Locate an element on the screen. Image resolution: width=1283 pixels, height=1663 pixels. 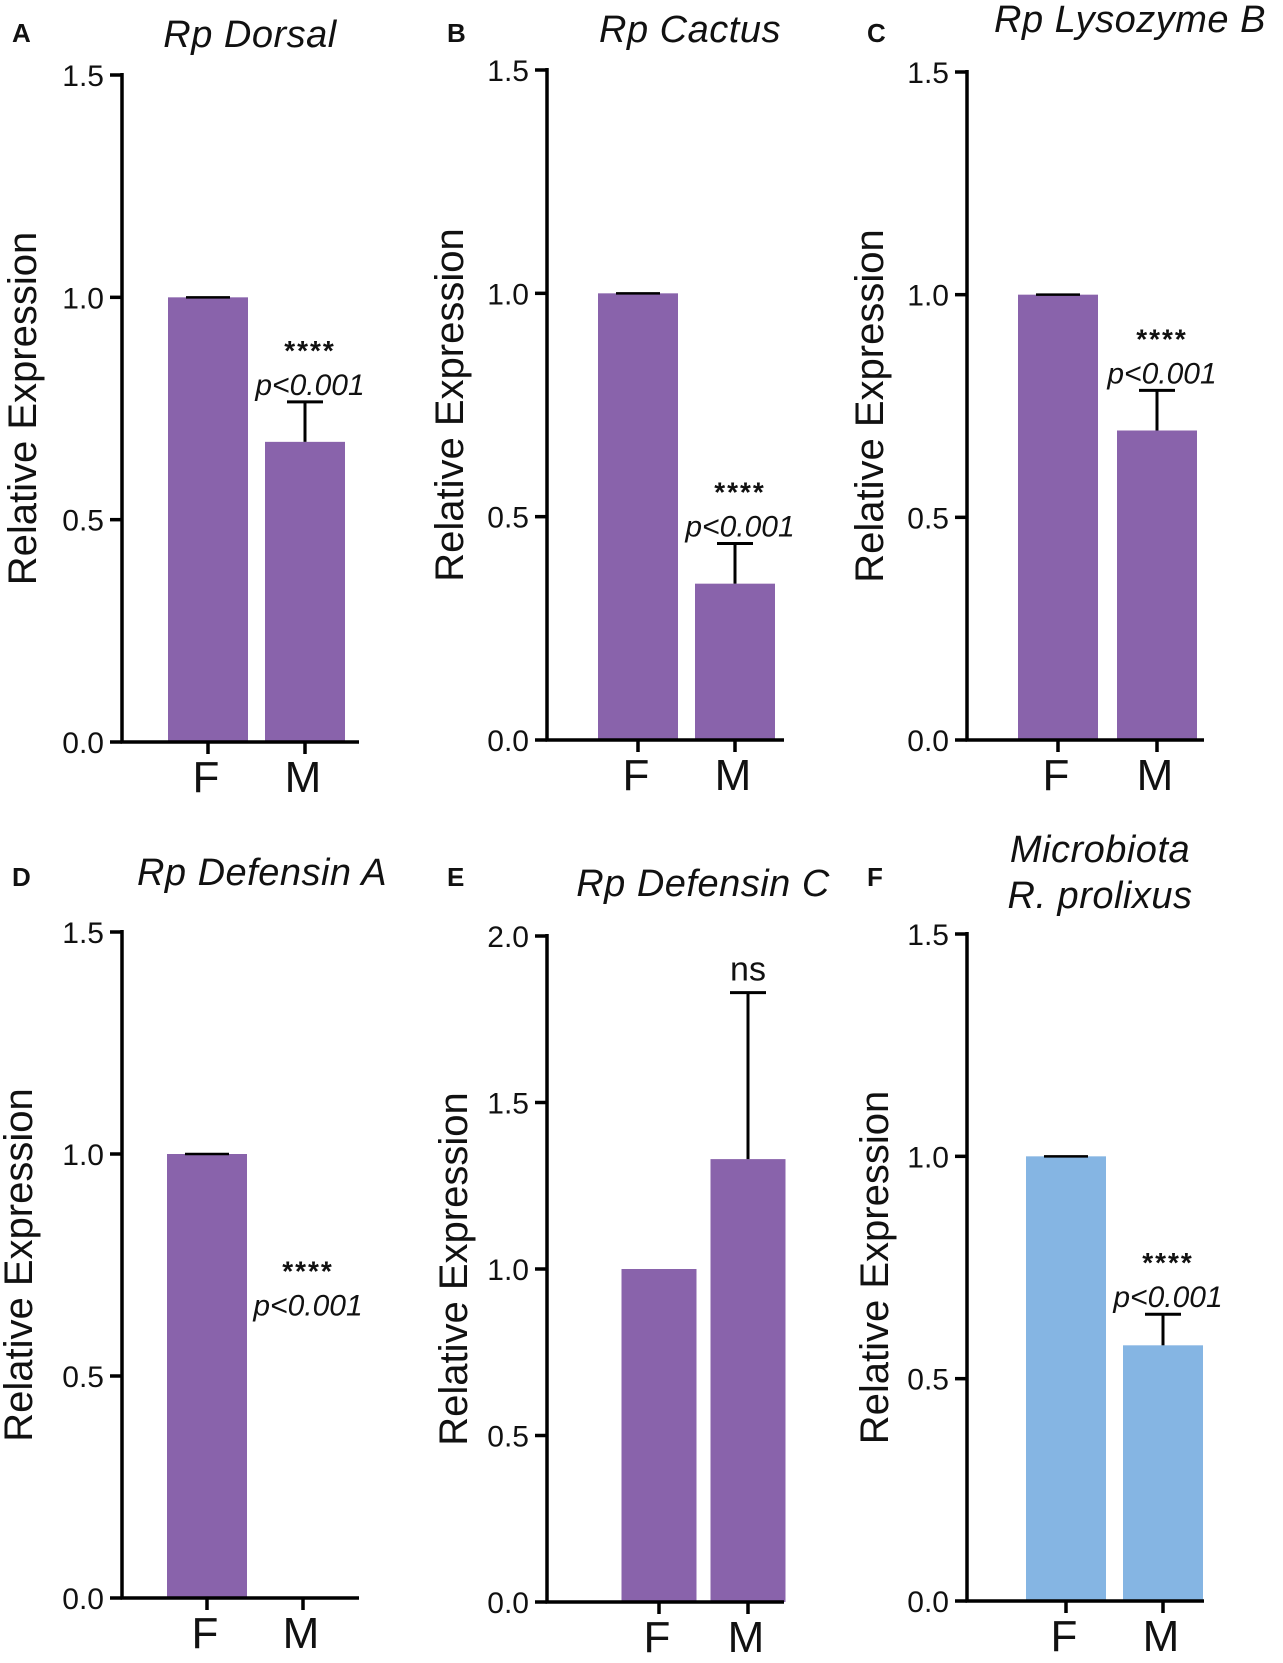
chart-title: Rp Defensin C is located at coordinates (703, 884).